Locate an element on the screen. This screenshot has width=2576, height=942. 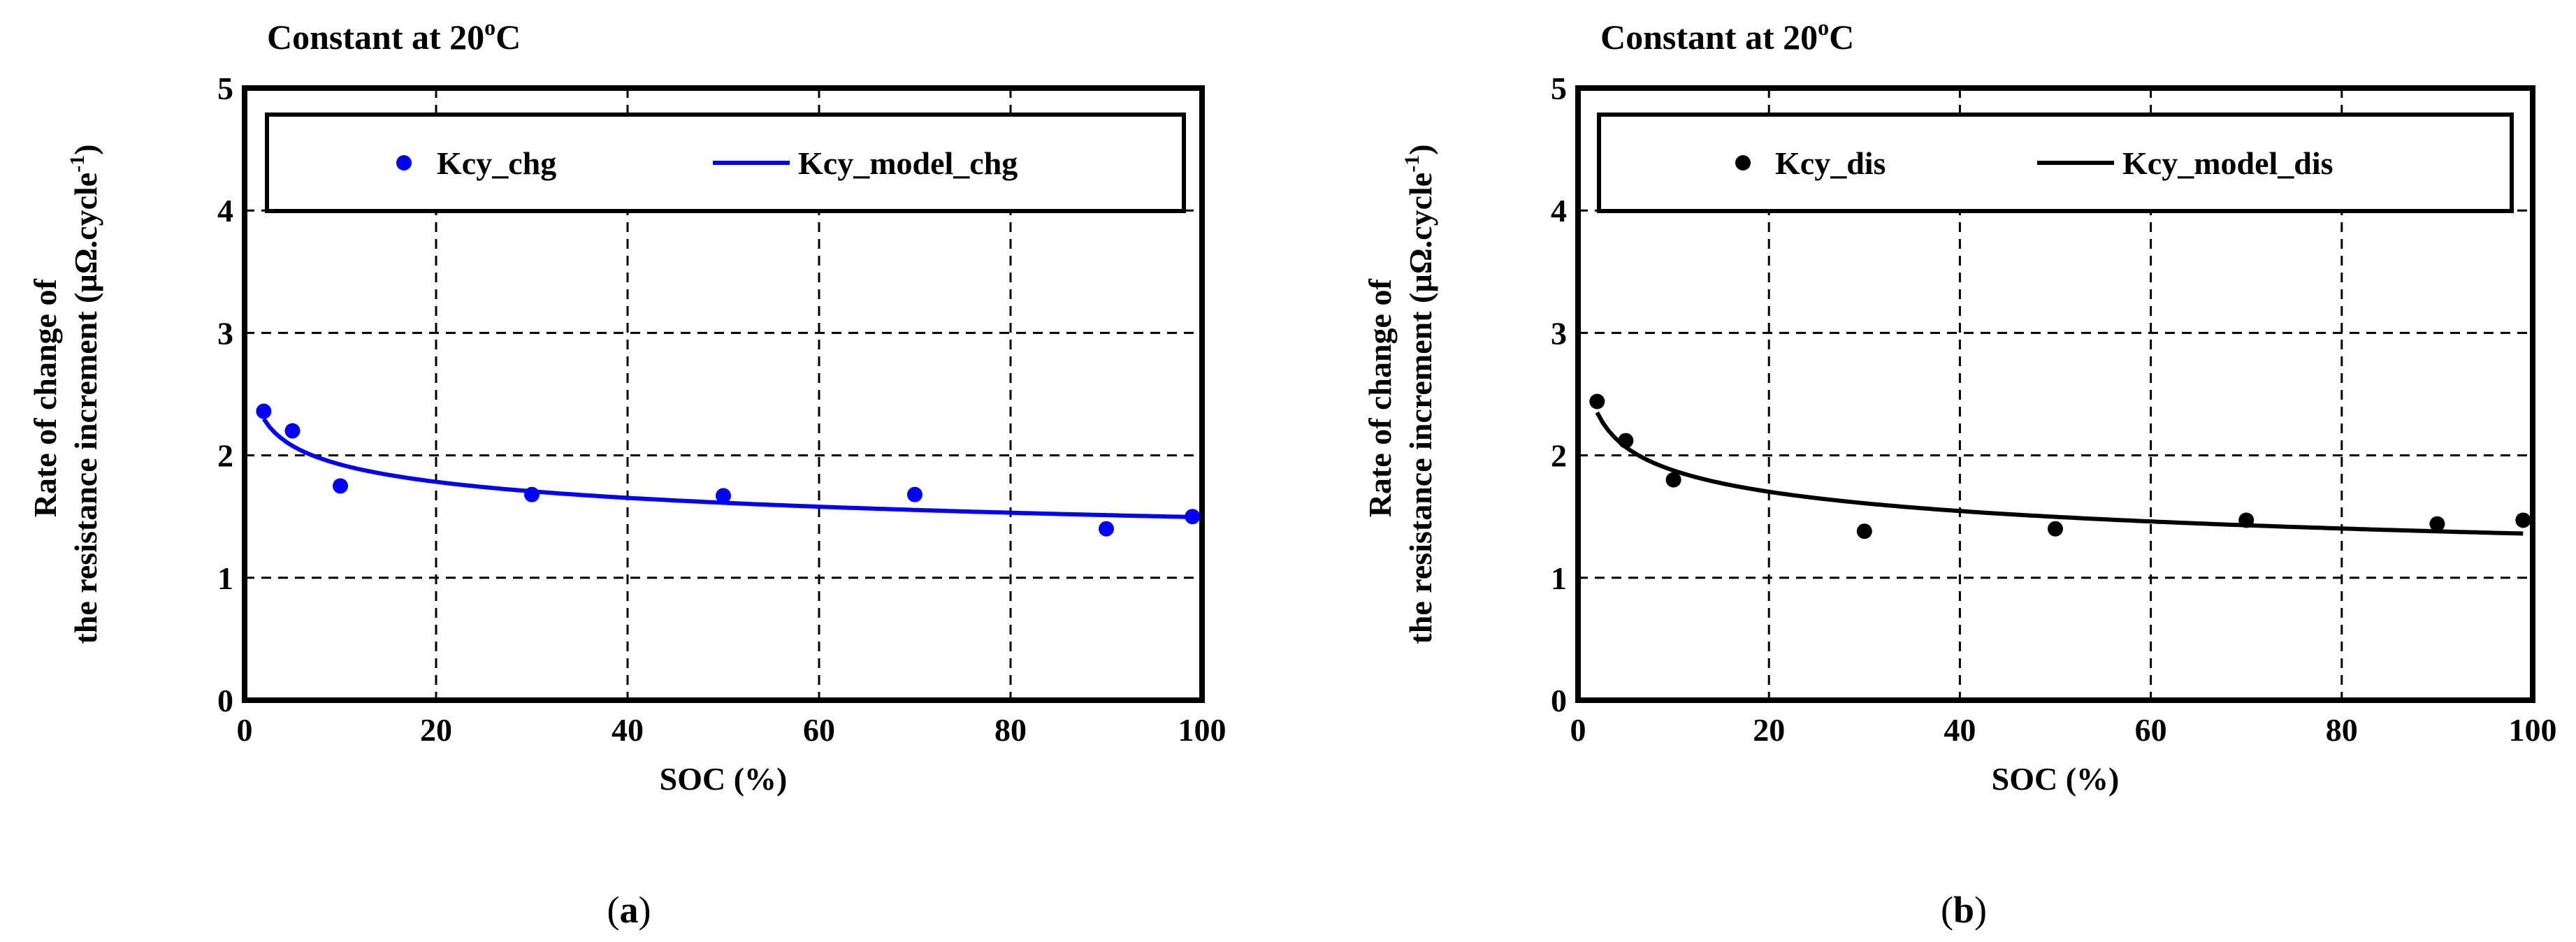
legend-label-points: Kcy_chg is located at coordinates (497, 163).